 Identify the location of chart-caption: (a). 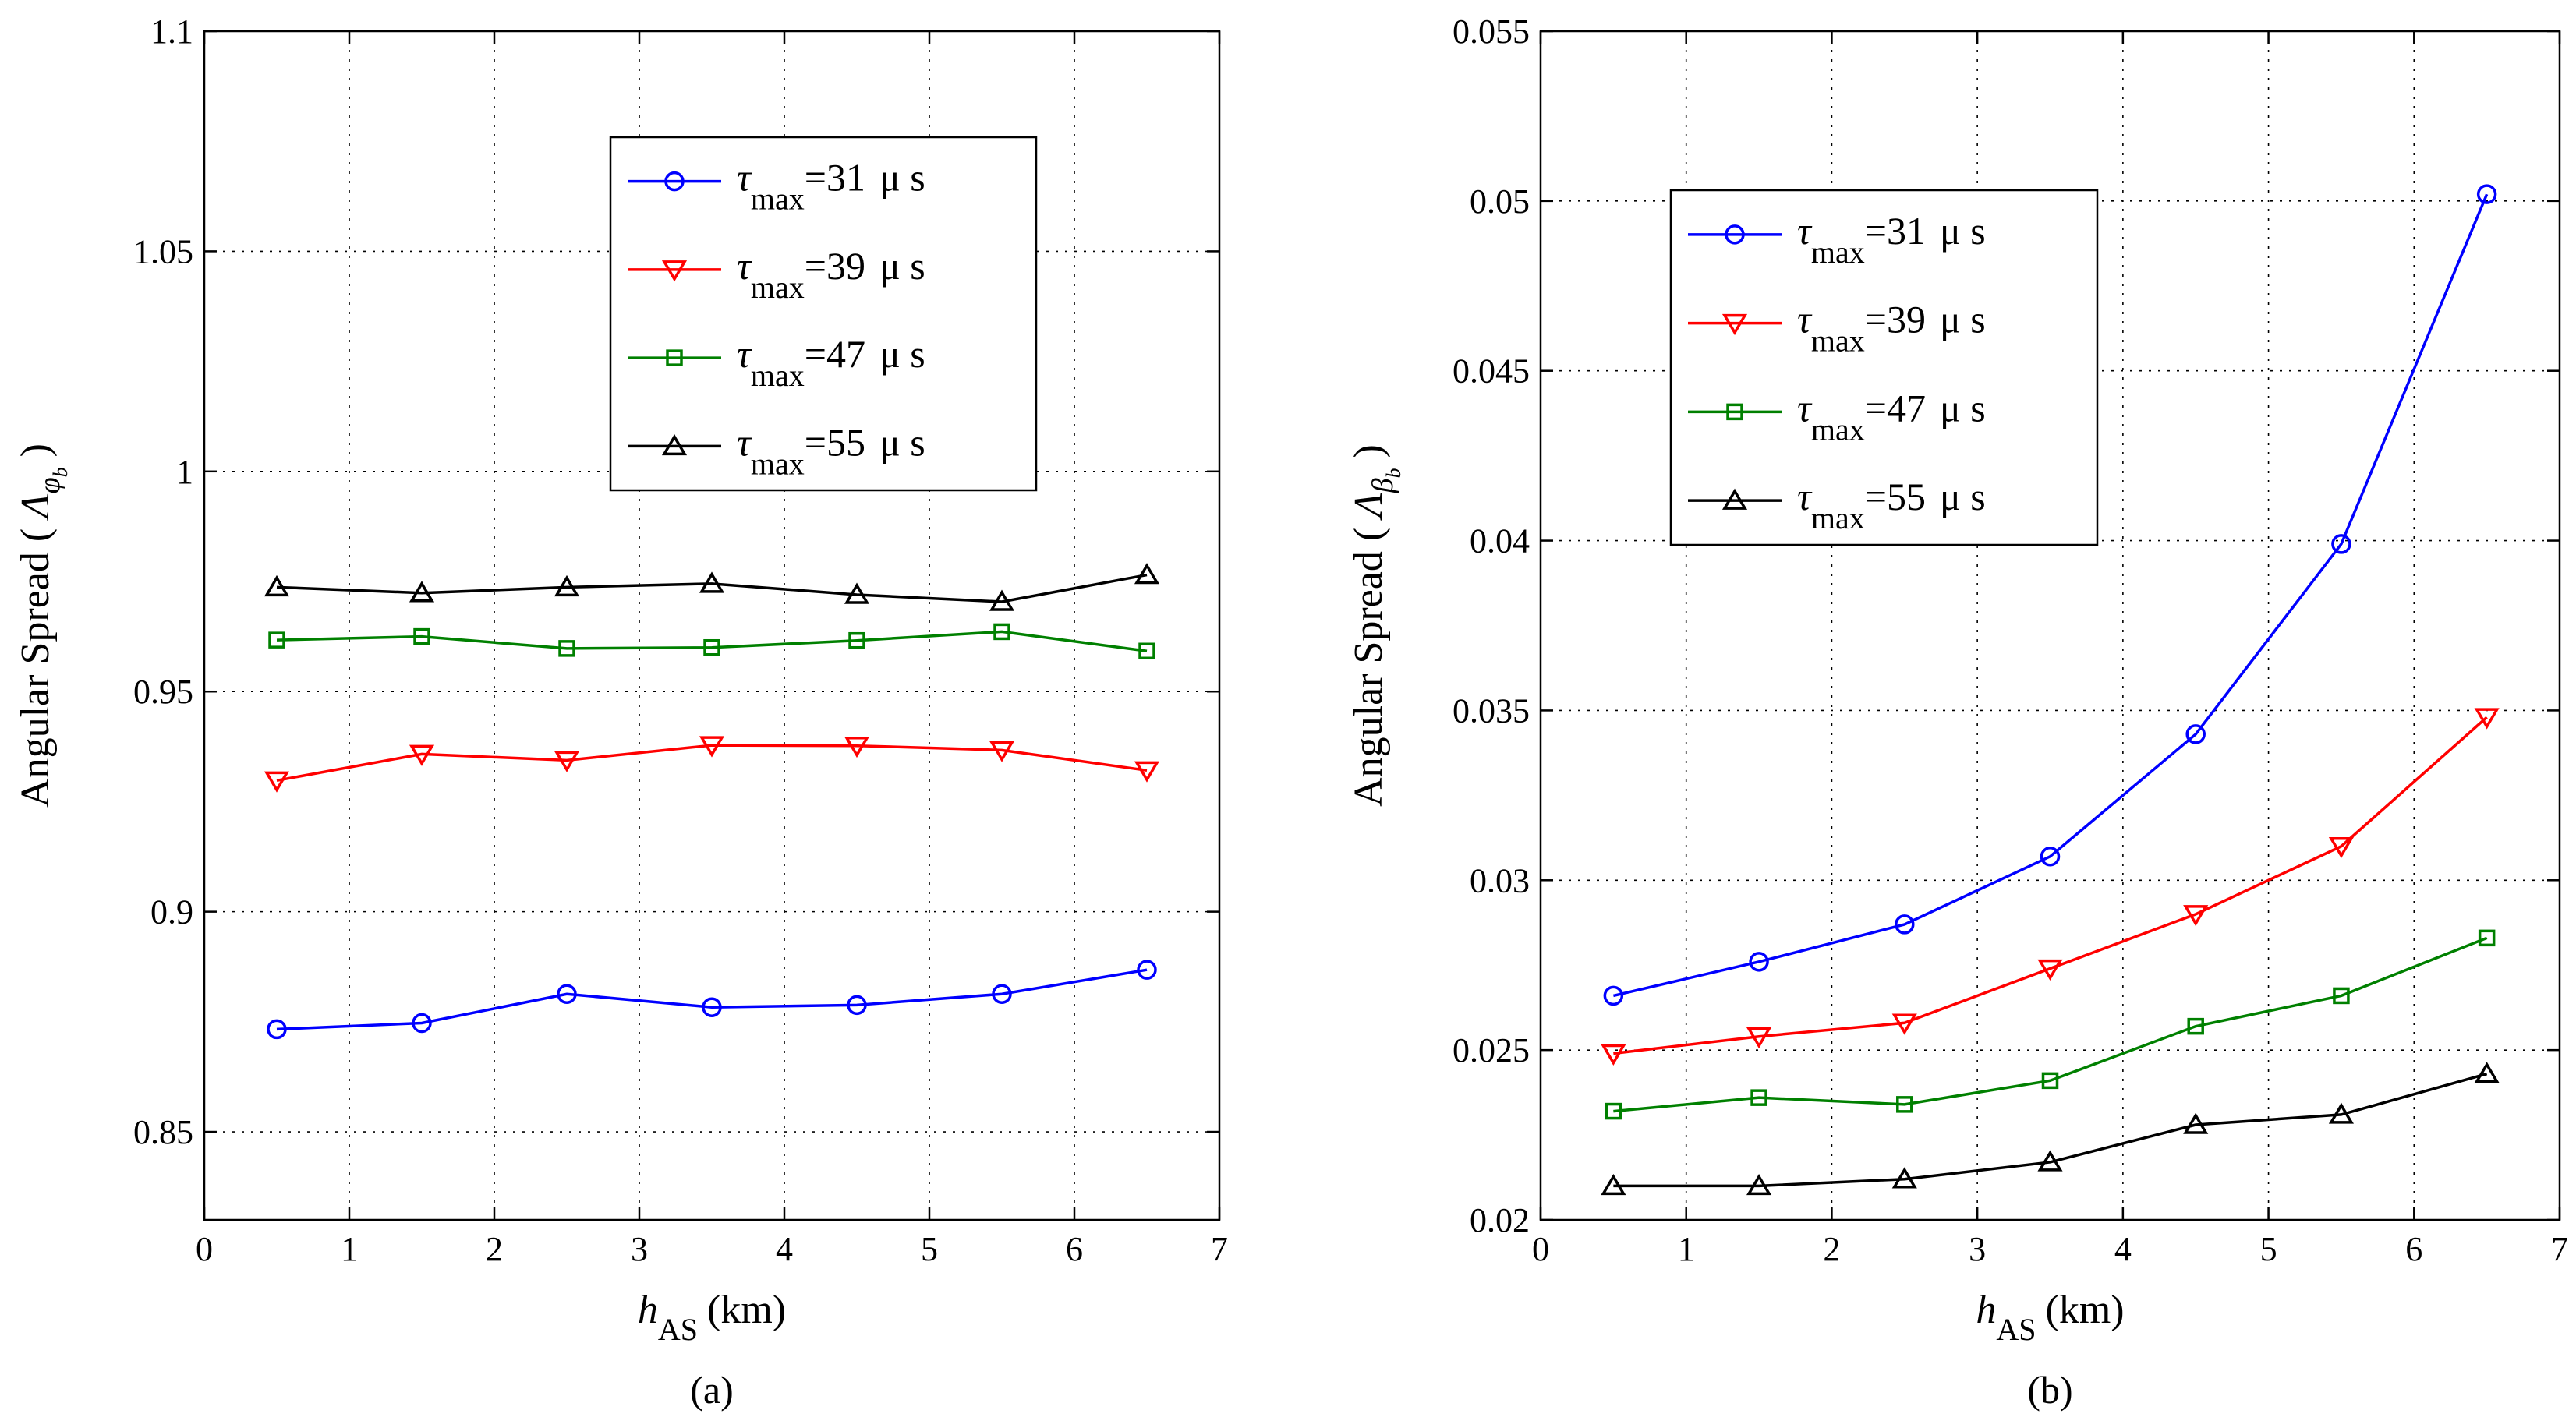
(712, 1390).